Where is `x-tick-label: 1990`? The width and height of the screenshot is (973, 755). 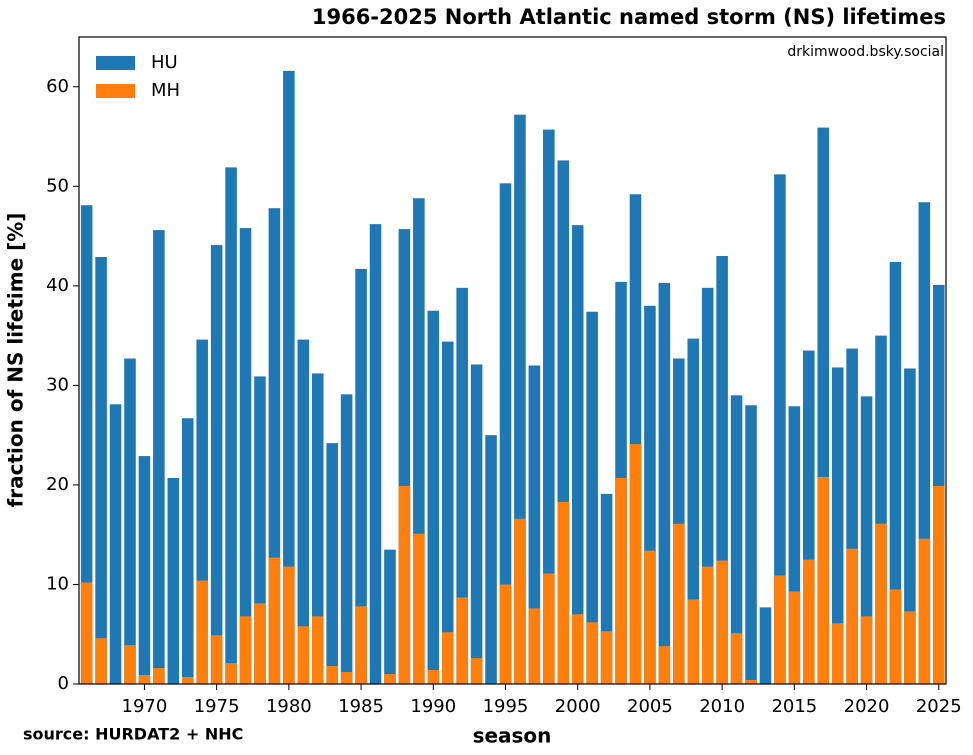
x-tick-label: 1990 is located at coordinates (433, 706).